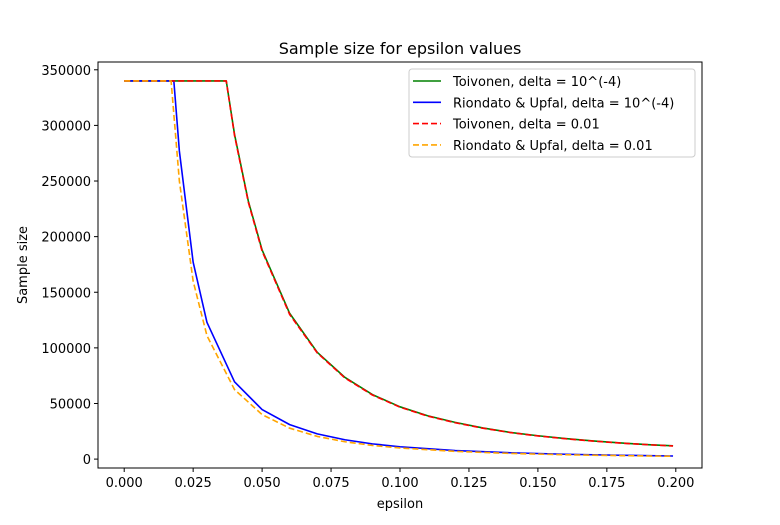 This screenshot has height=525, width=780. What do you see at coordinates (536, 82) in the screenshot?
I see `legend-label: Toivonen, delta = 10^(-4)` at bounding box center [536, 82].